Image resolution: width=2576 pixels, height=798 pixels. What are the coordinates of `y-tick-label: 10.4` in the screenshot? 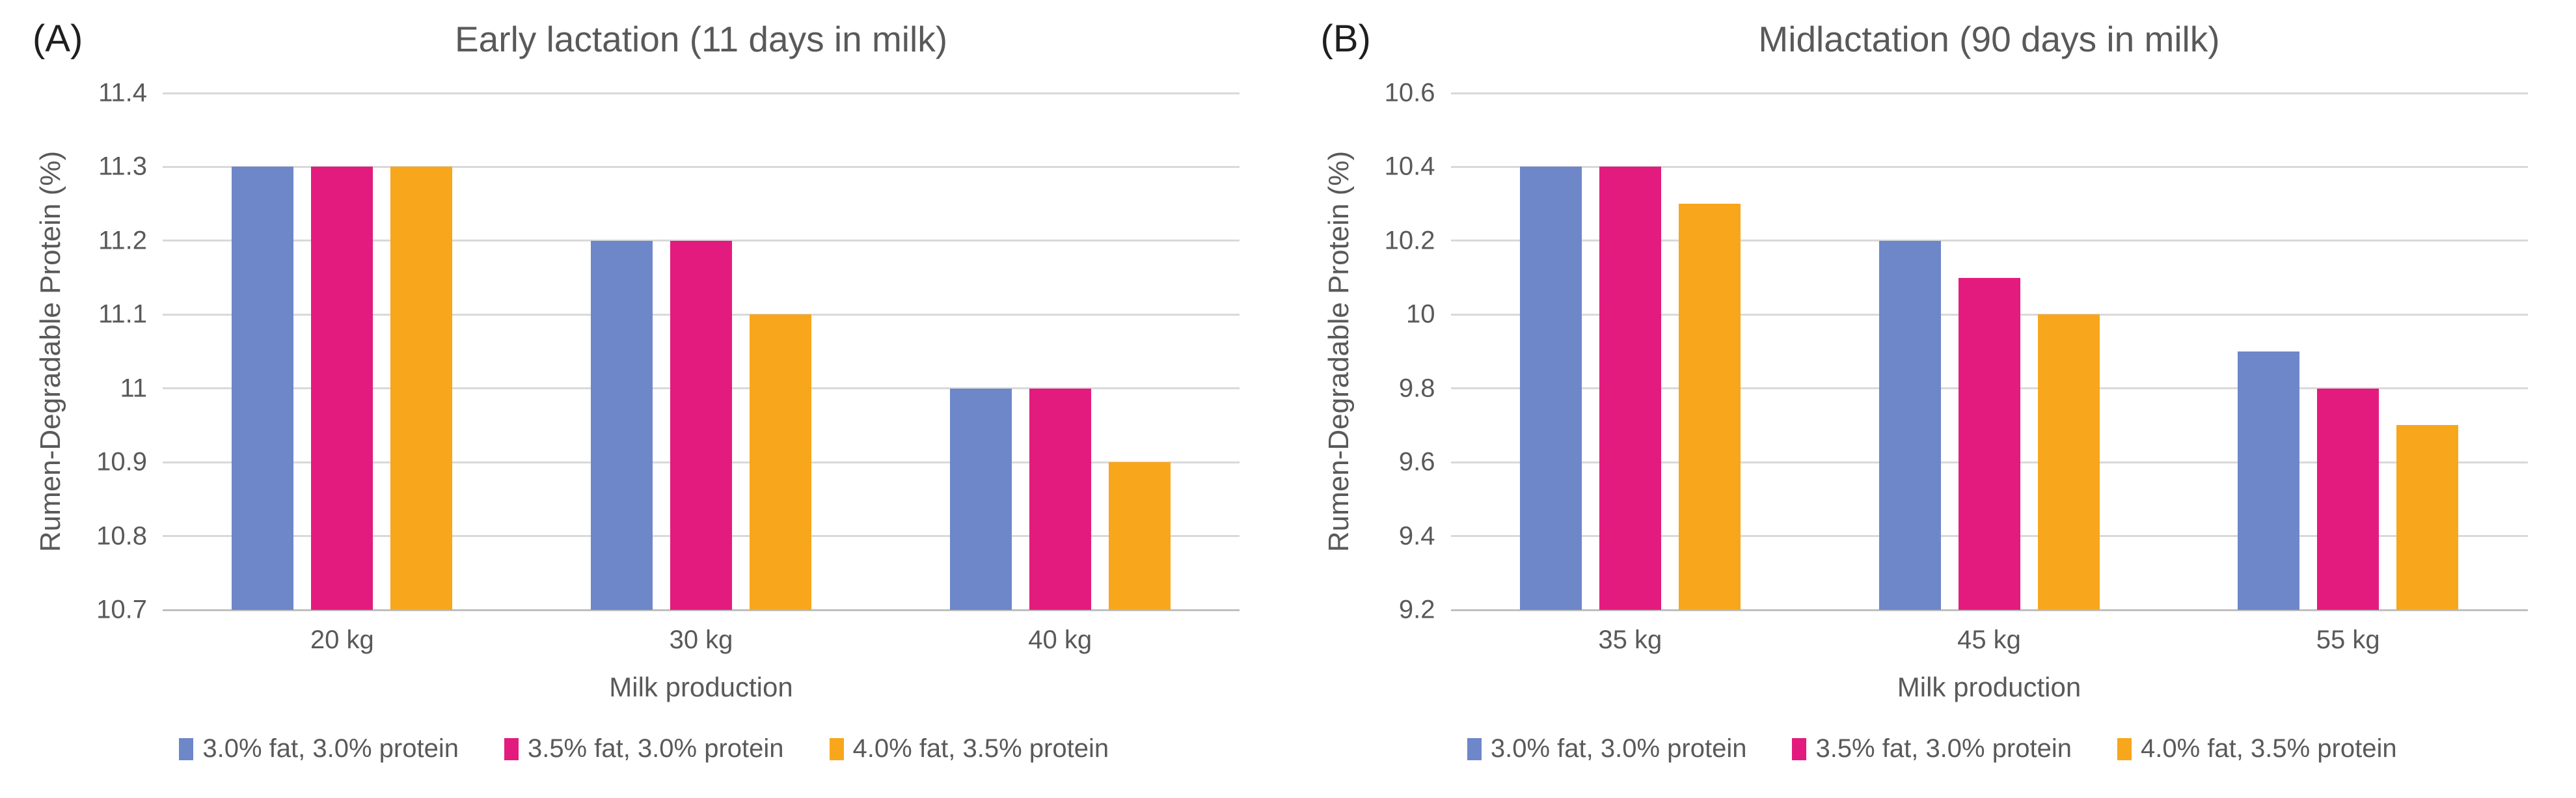 It's located at (1409, 166).